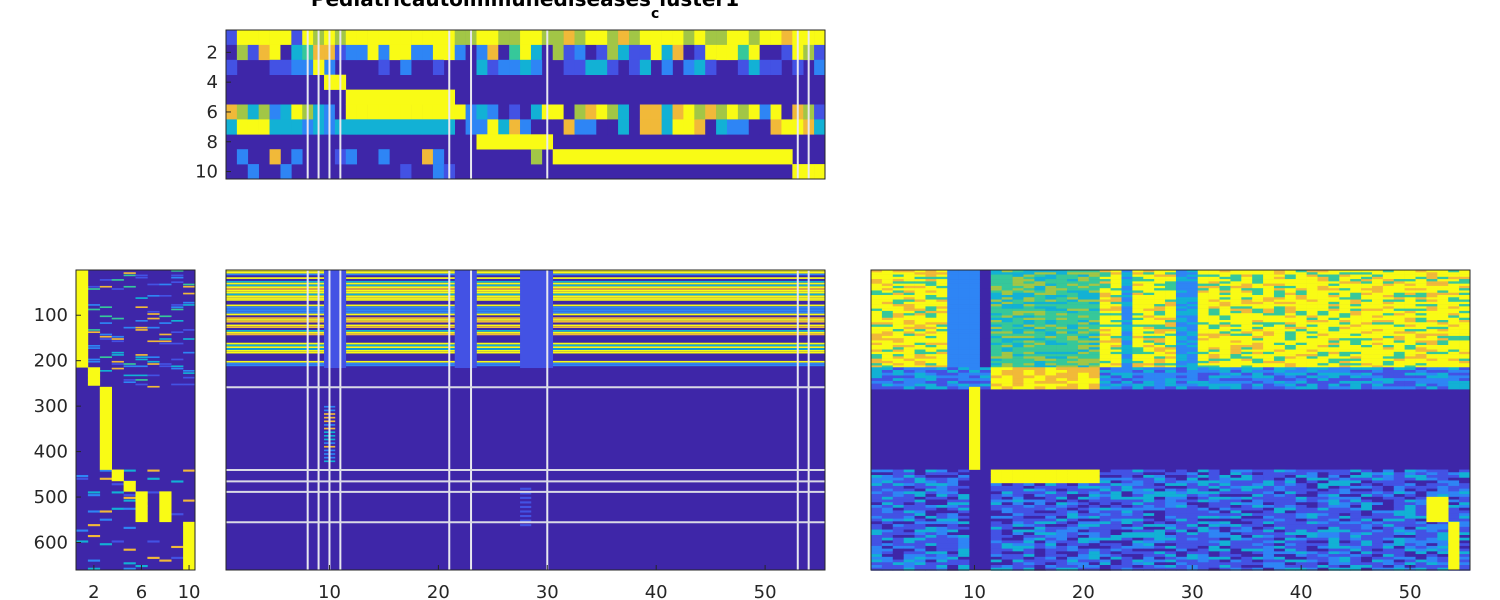 This screenshot has width=1500, height=600. I want to click on center-heatmap-cell, so click(526, 516).